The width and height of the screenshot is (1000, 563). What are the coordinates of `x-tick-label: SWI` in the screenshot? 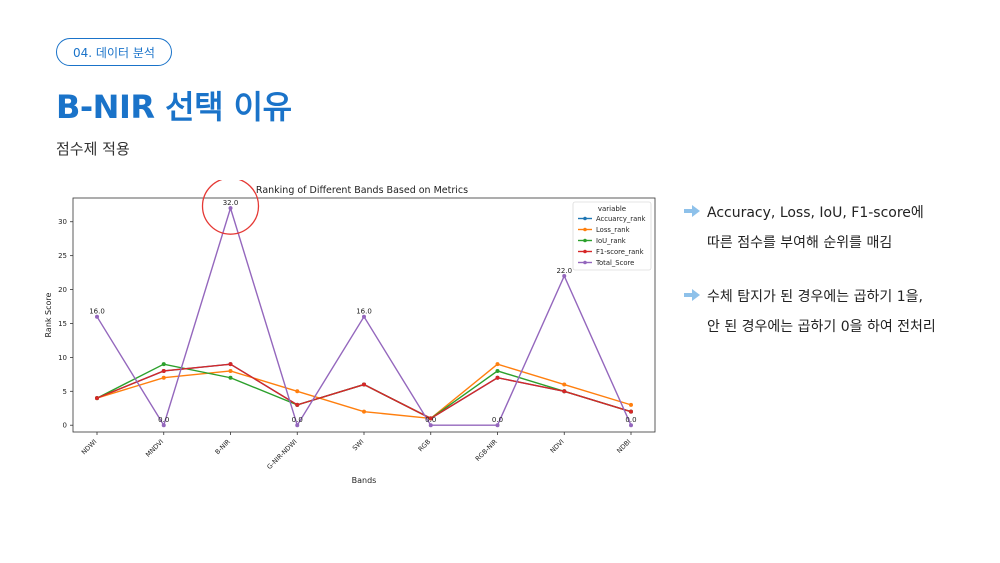 It's located at (358, 445).